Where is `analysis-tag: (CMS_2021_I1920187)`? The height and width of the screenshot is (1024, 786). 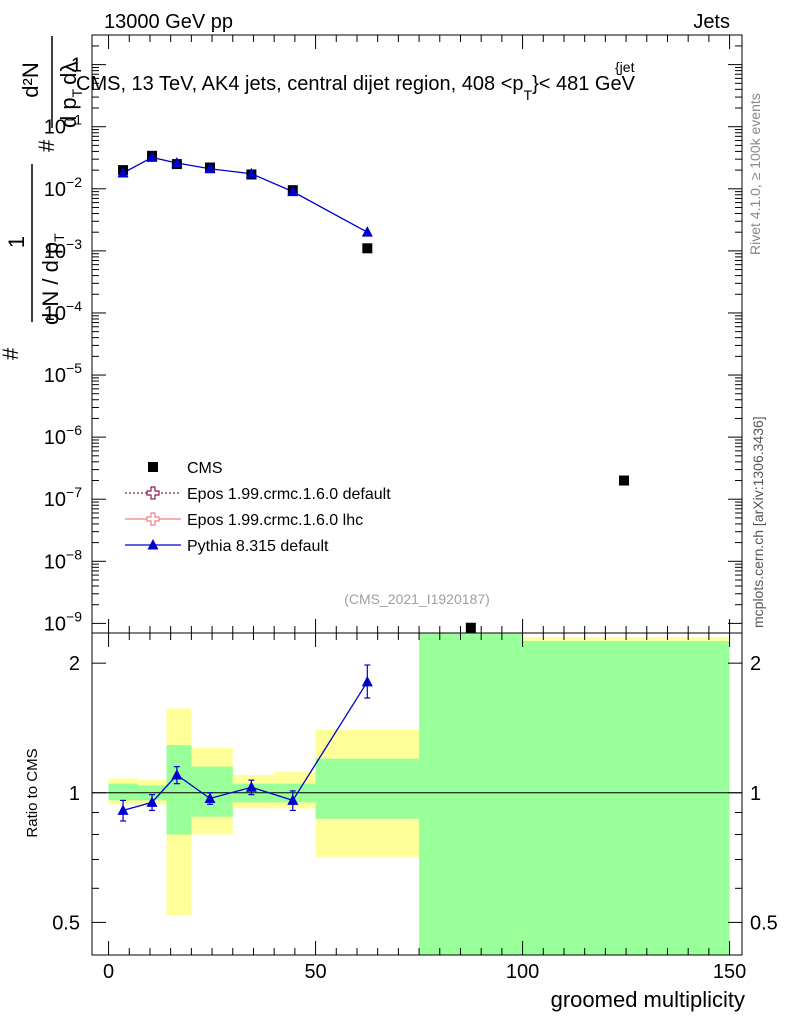
analysis-tag: (CMS_2021_I1920187) is located at coordinates (417, 599).